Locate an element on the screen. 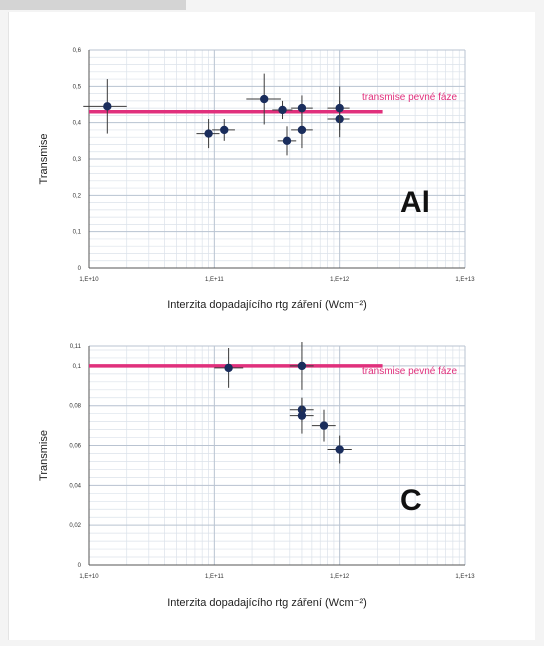 The width and height of the screenshot is (544, 646). element-label: C is located at coordinates (411, 500).